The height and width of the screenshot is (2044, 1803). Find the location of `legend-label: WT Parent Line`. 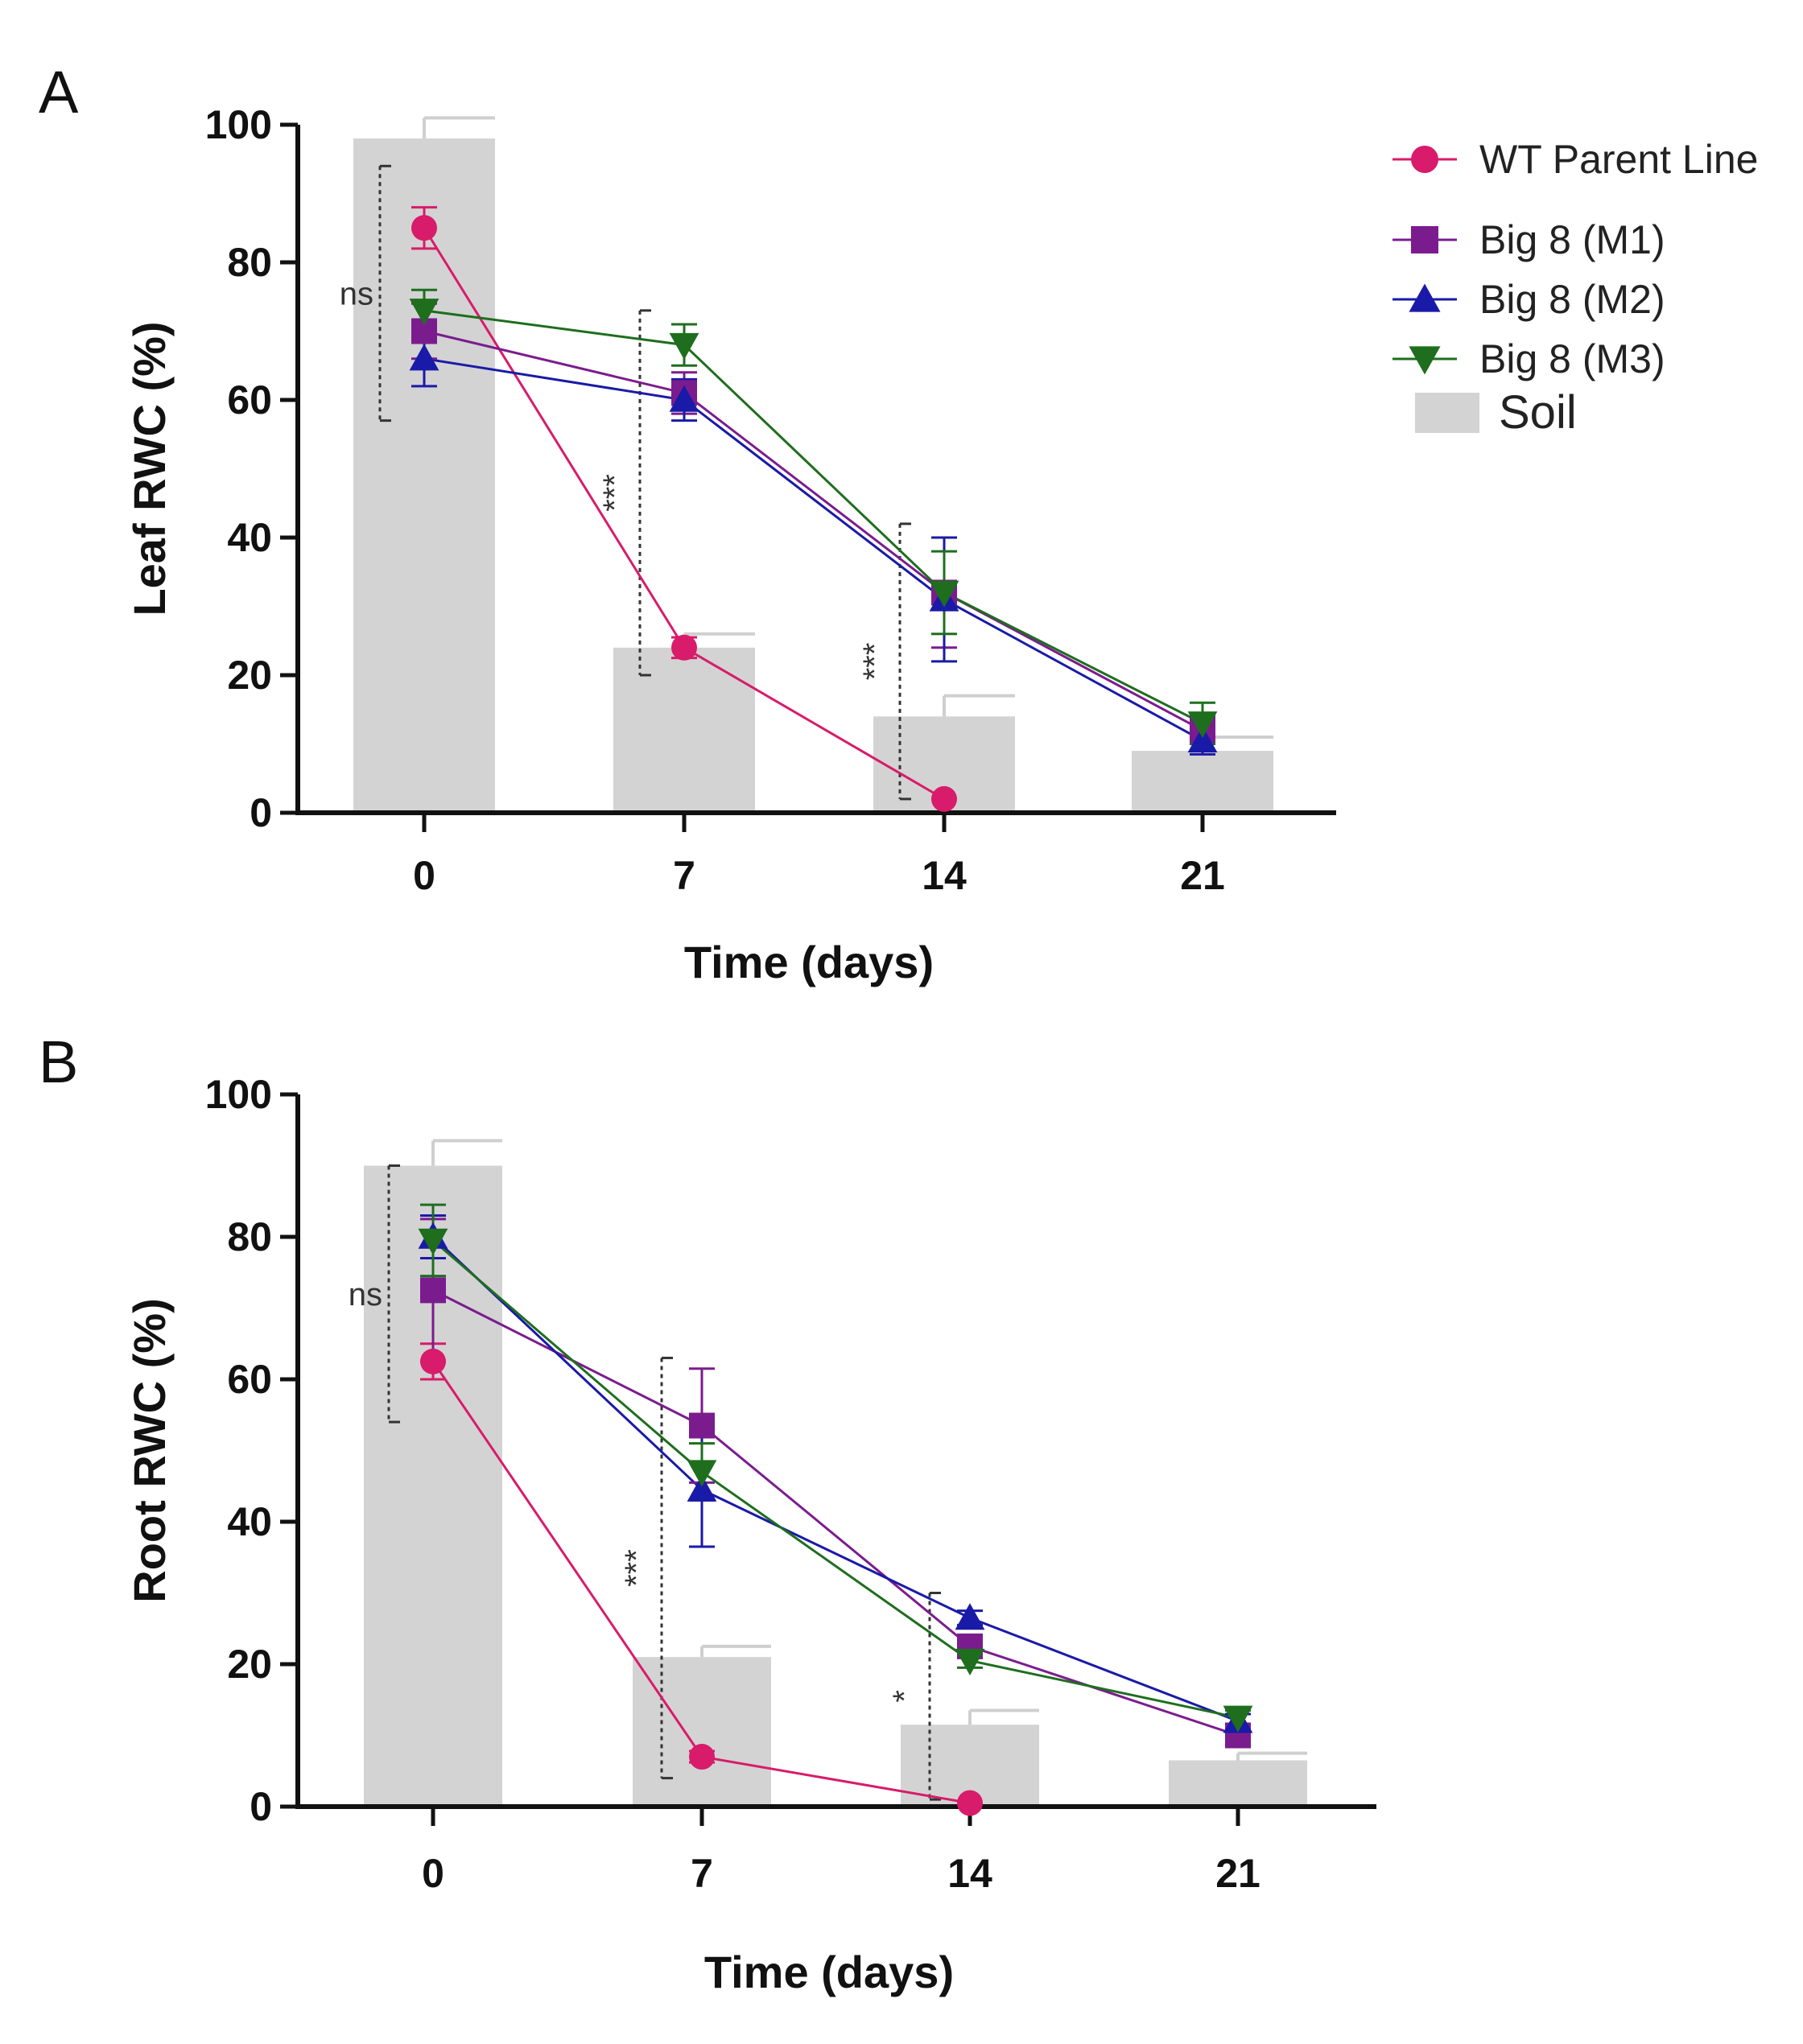

legend-label: WT Parent Line is located at coordinates (1618, 159).